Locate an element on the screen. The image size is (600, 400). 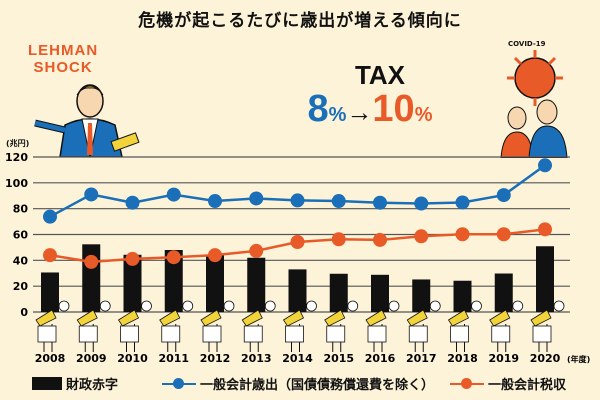
chart-title: 危機が起こるたびに歳出が増える傾向に is located at coordinates (300, 21).